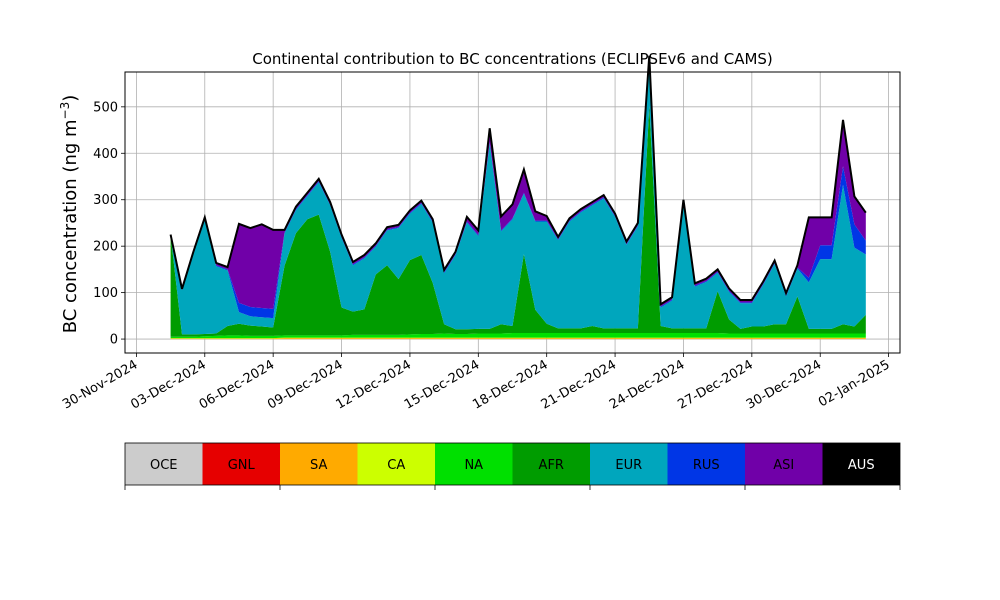  Describe the element at coordinates (114, 340) in the screenshot. I see `y-tick-label: 0` at that location.